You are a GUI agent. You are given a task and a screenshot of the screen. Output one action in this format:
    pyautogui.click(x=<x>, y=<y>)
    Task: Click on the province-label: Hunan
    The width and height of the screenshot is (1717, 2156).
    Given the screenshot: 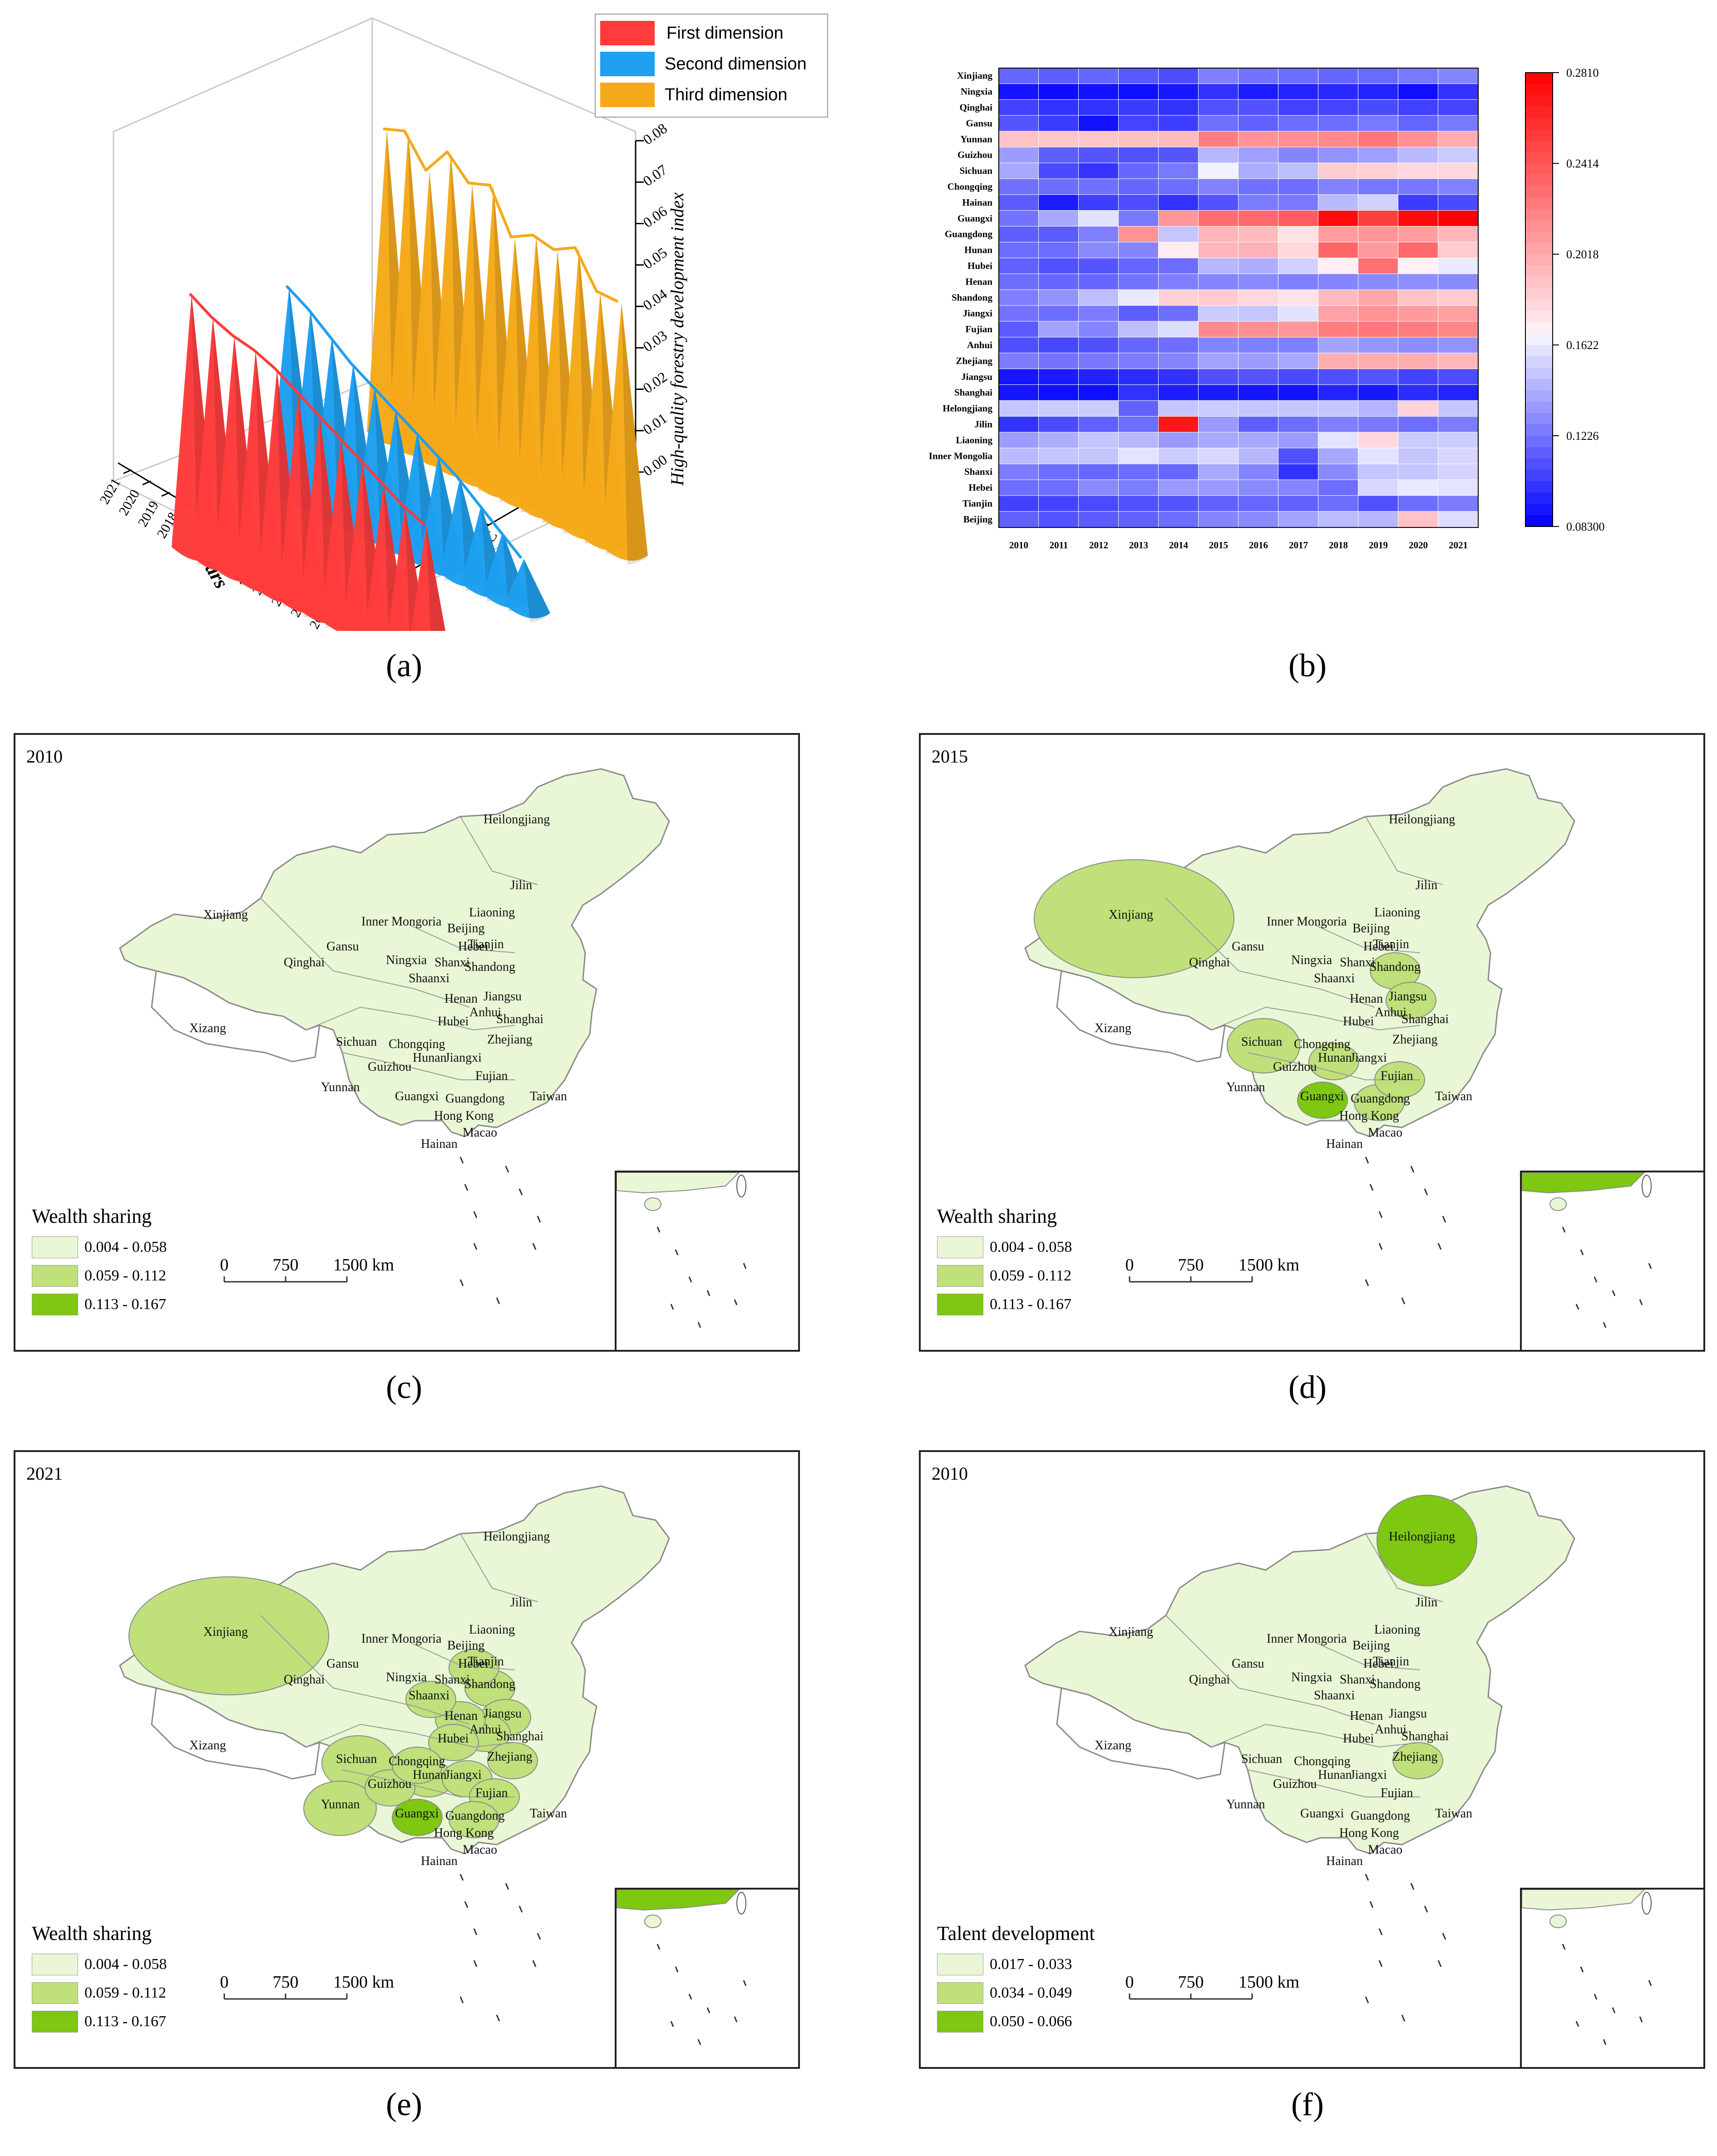 What is the action you would take?
    pyautogui.click(x=1335, y=1058)
    